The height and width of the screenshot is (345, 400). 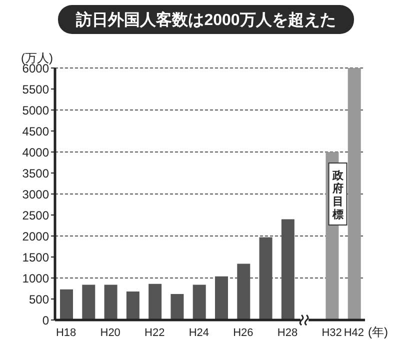 What do you see at coordinates (199, 332) in the screenshot?
I see `x-tick-label: H24` at bounding box center [199, 332].